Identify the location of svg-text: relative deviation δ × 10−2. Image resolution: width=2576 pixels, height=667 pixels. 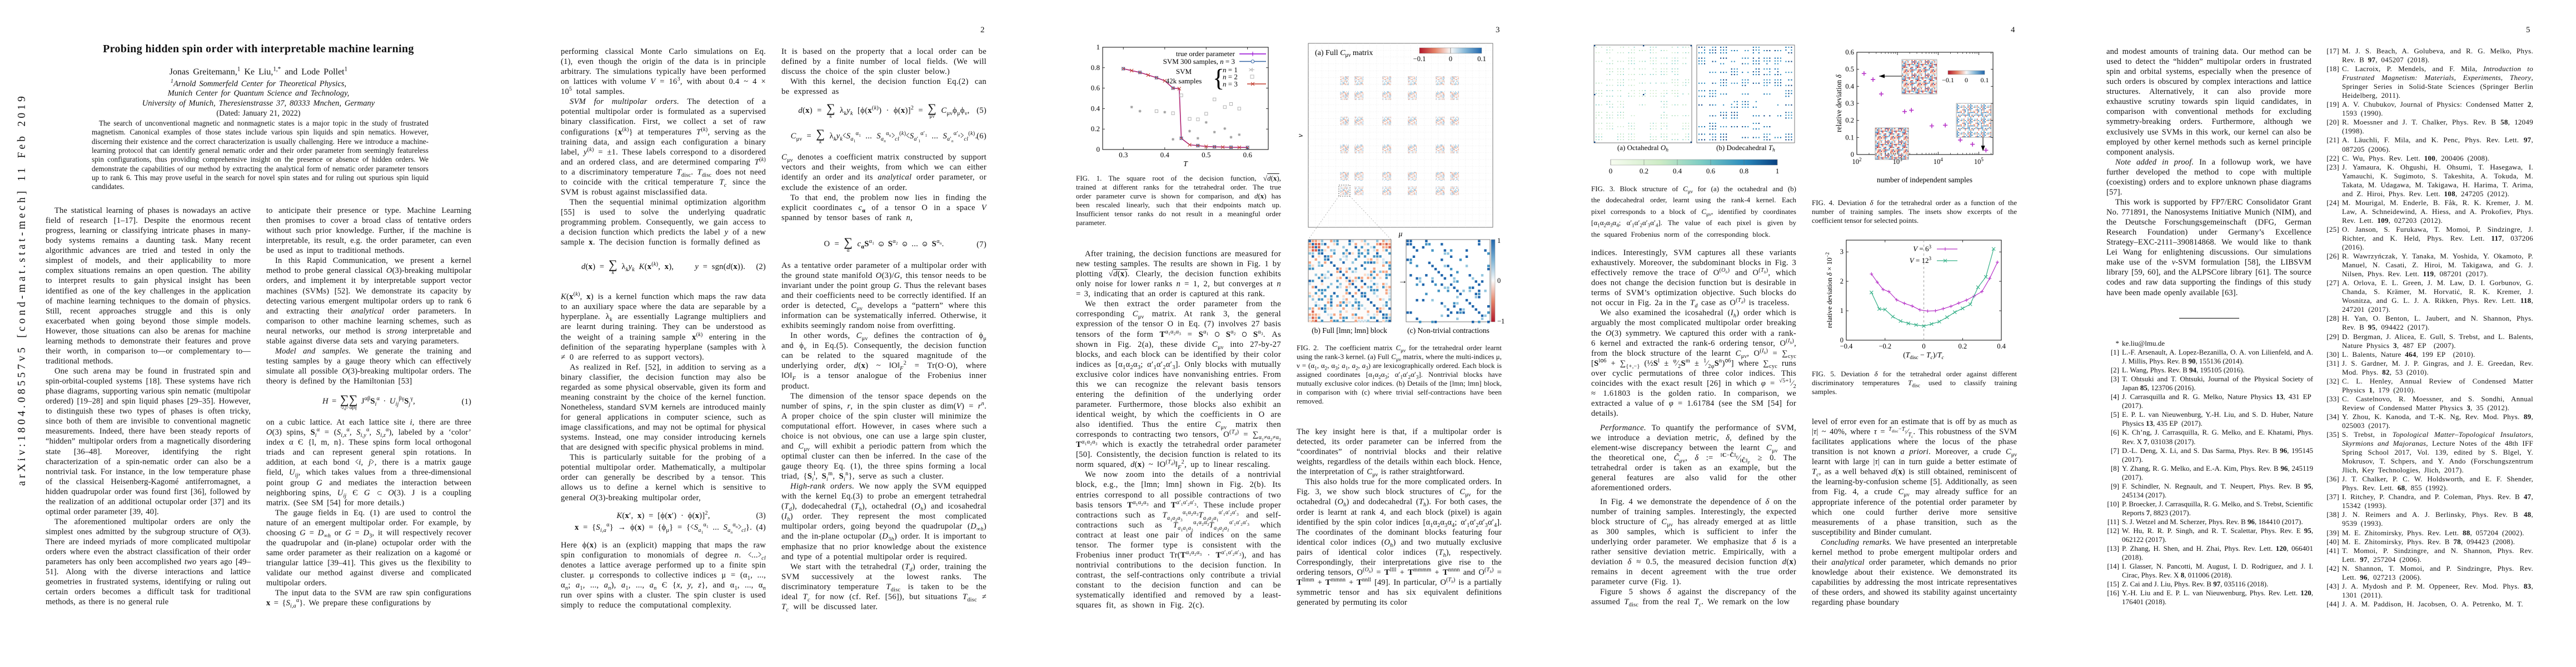
(1829, 290).